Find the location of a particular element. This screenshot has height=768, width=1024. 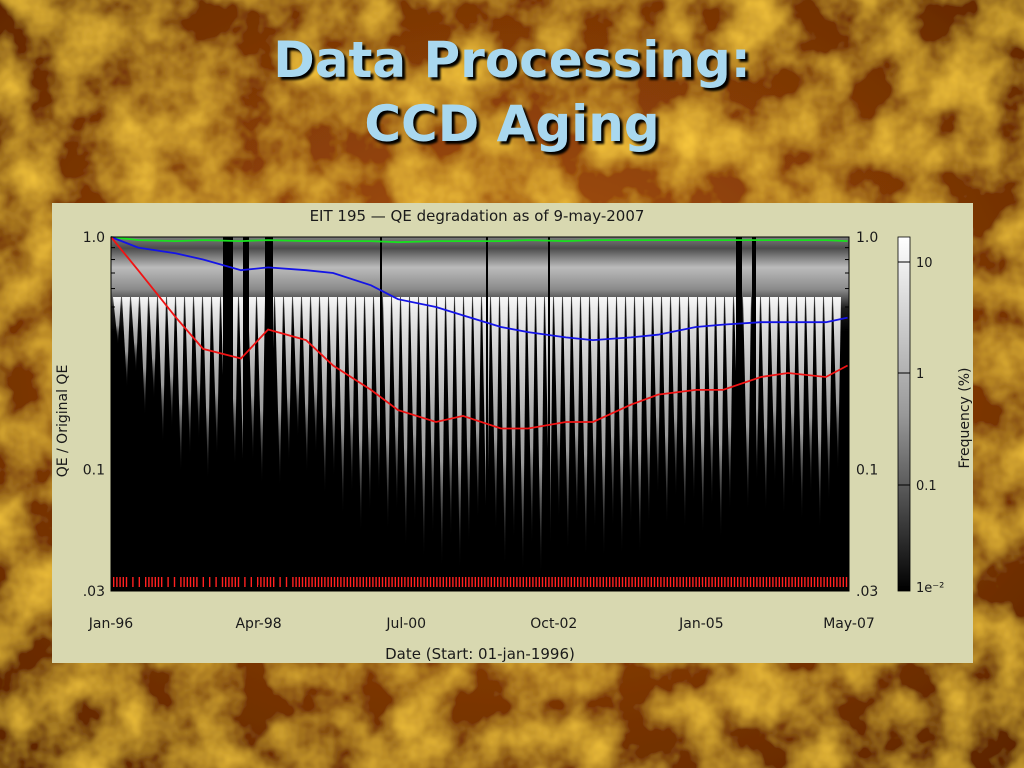

series-line-green is located at coordinates (479, 240).